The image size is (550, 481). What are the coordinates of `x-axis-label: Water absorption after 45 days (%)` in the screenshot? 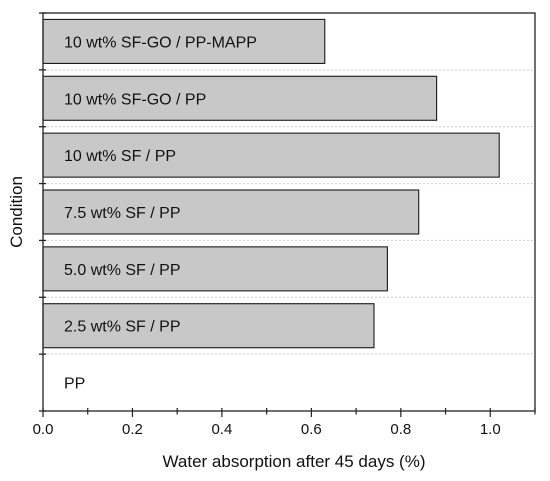 It's located at (294, 461).